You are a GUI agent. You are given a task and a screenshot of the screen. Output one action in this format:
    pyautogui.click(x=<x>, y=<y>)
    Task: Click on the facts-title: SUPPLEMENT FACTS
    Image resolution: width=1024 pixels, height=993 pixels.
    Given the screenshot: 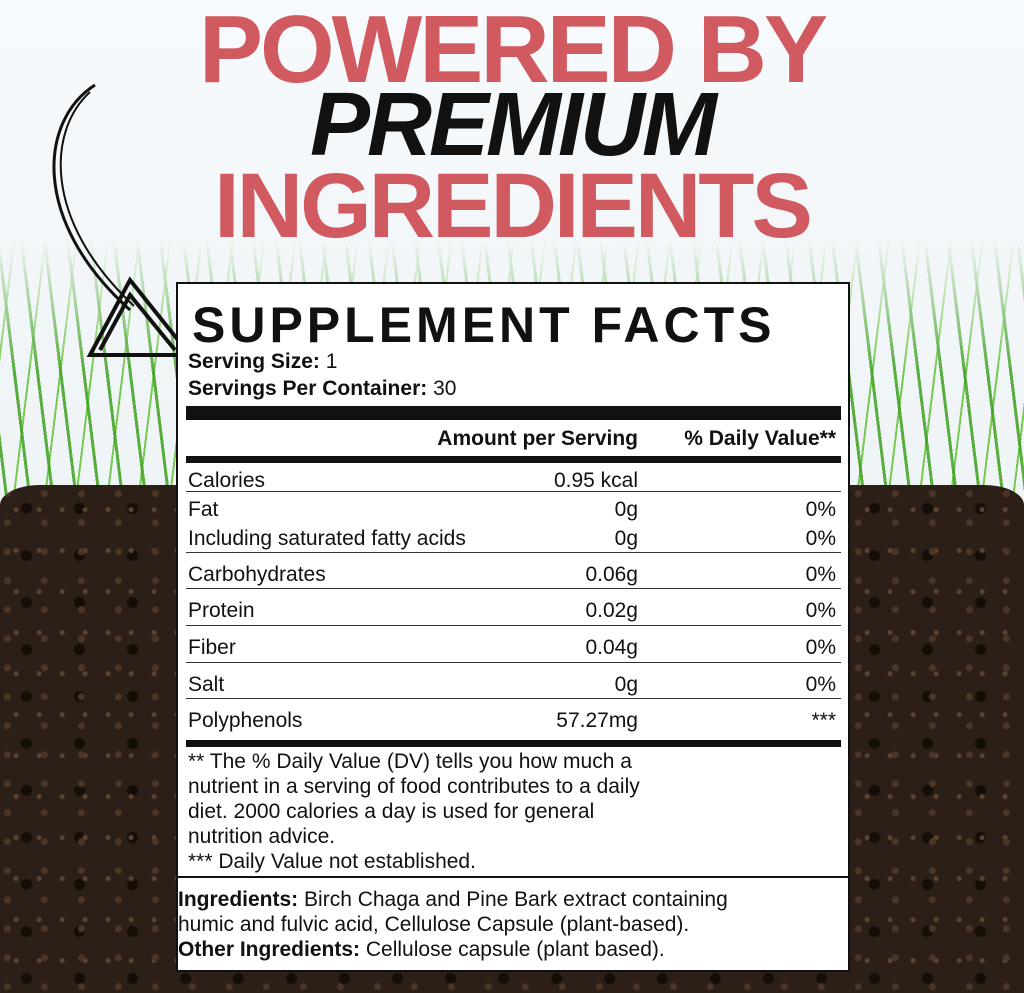 What is the action you would take?
    pyautogui.click(x=484, y=325)
    